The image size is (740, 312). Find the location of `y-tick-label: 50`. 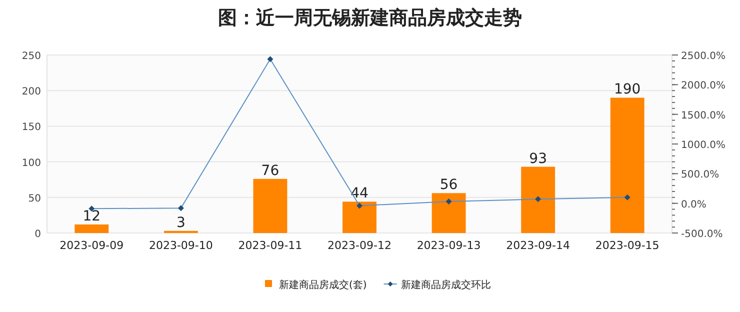

y-tick-label: 50 is located at coordinates (34, 198).